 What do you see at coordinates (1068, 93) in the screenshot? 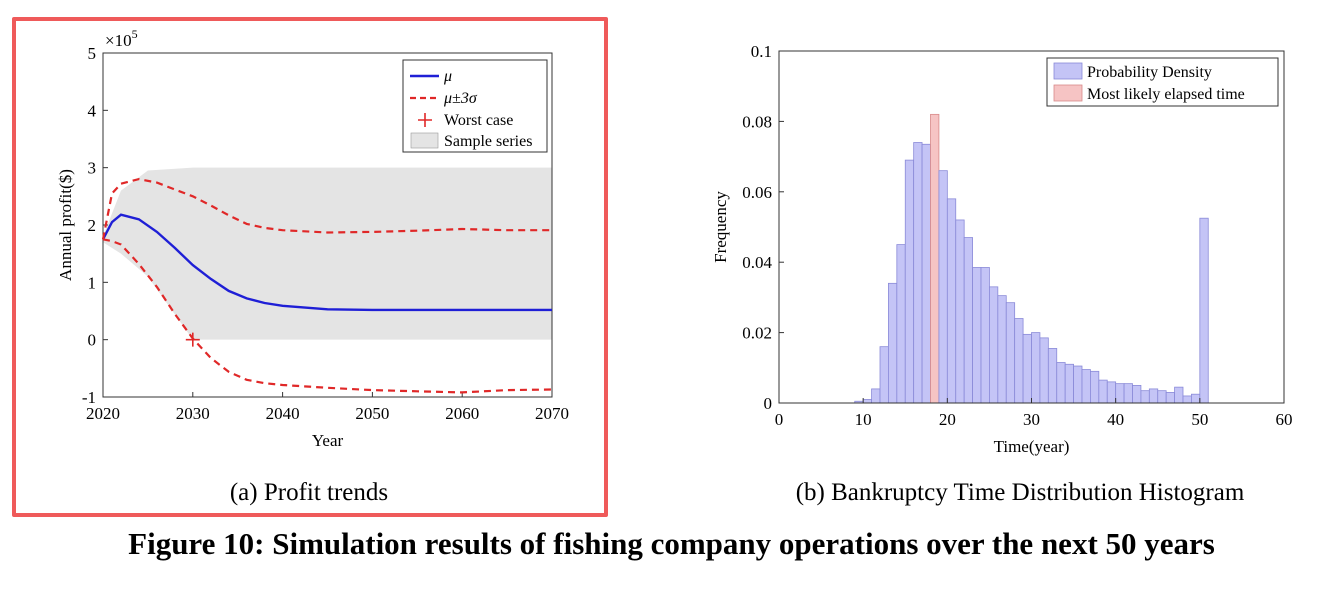
I see `legend-swatch-most-likely` at bounding box center [1068, 93].